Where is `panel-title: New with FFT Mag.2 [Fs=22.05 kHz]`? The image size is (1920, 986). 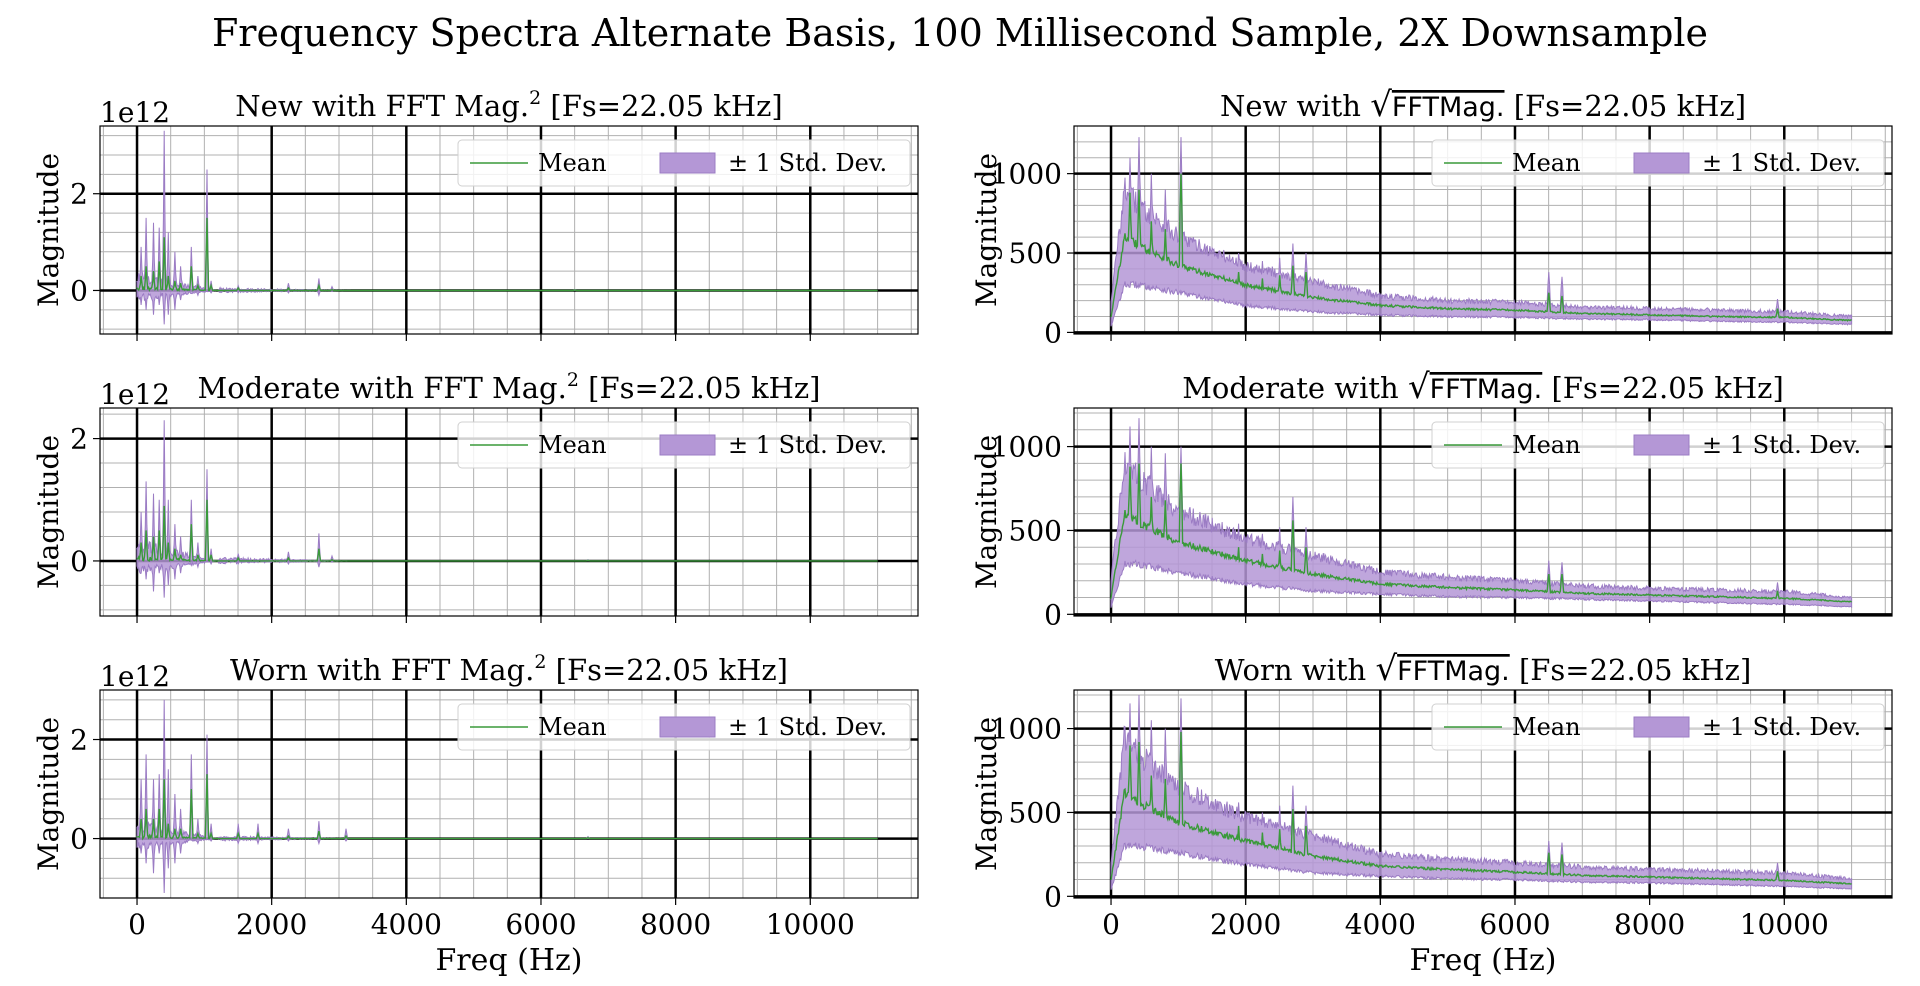
panel-title: New with FFT Mag.2 [Fs=22.05 kHz] is located at coordinates (508, 105).